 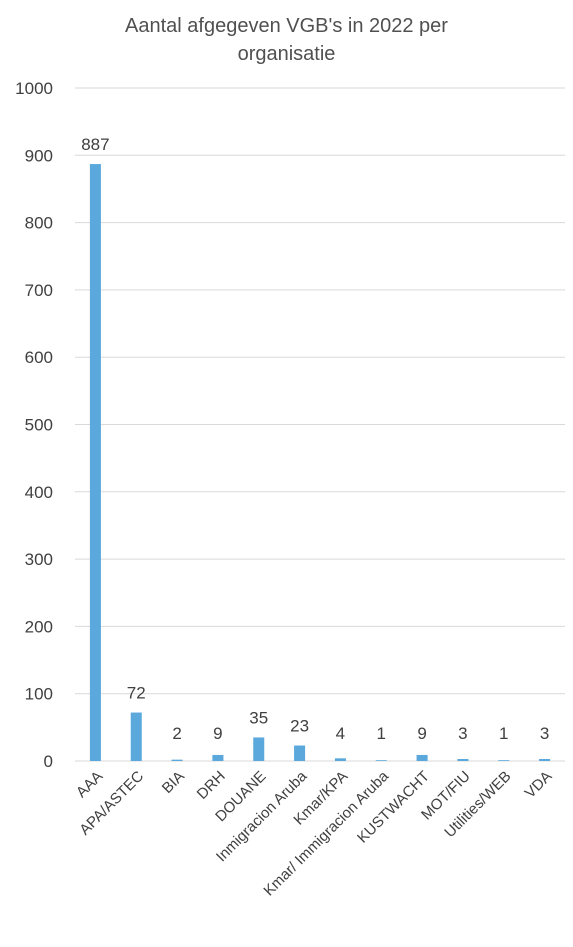 What do you see at coordinates (217, 733) in the screenshot?
I see `data-label-4: 9` at bounding box center [217, 733].